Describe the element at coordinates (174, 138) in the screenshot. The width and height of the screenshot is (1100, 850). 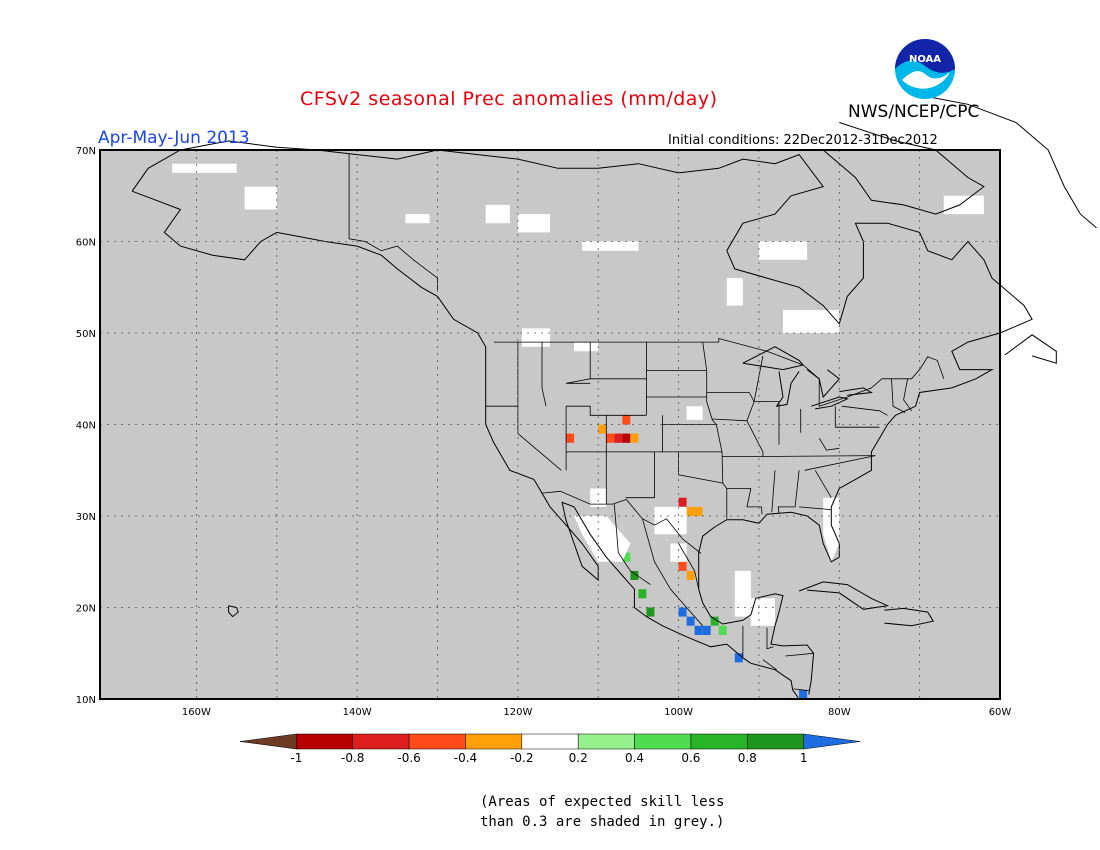
I see `forecast-period: Apr-May-Jun 2013` at that location.